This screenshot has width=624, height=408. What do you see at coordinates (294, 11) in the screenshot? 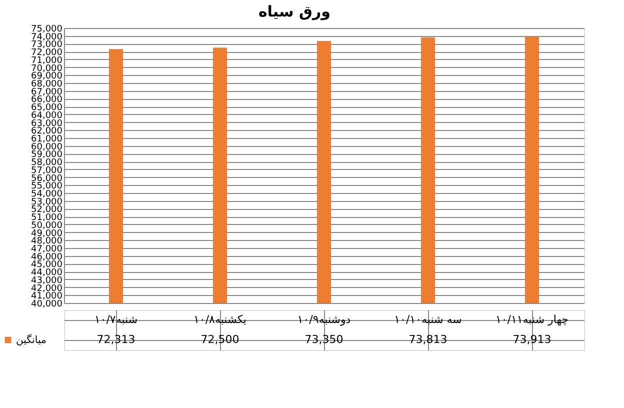
I see `chart-title: ورق سیاه` at bounding box center [294, 11].